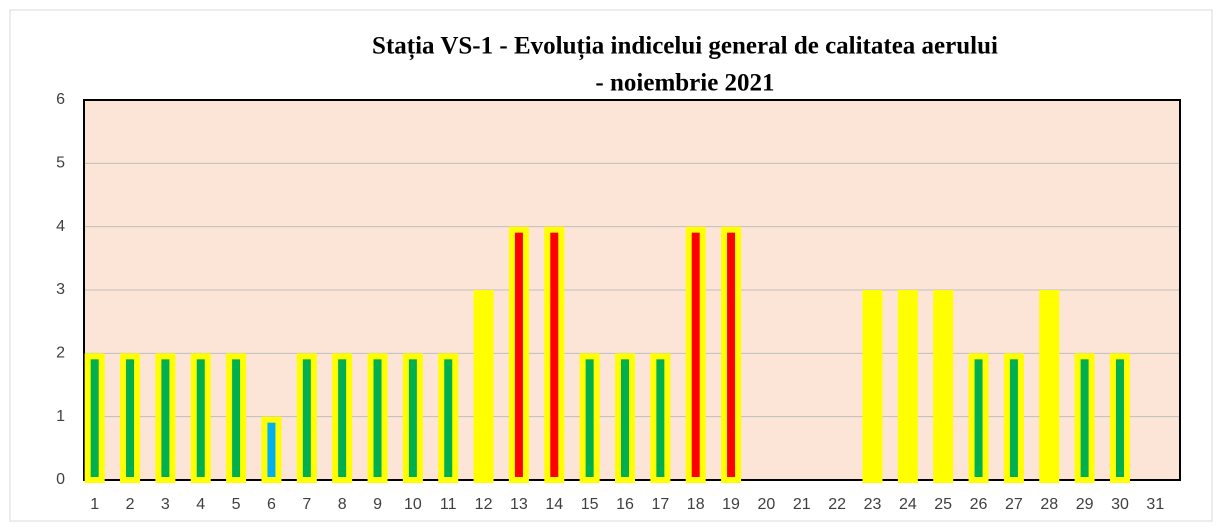  What do you see at coordinates (377, 504) in the screenshot?
I see `x-tick-label: 9` at bounding box center [377, 504].